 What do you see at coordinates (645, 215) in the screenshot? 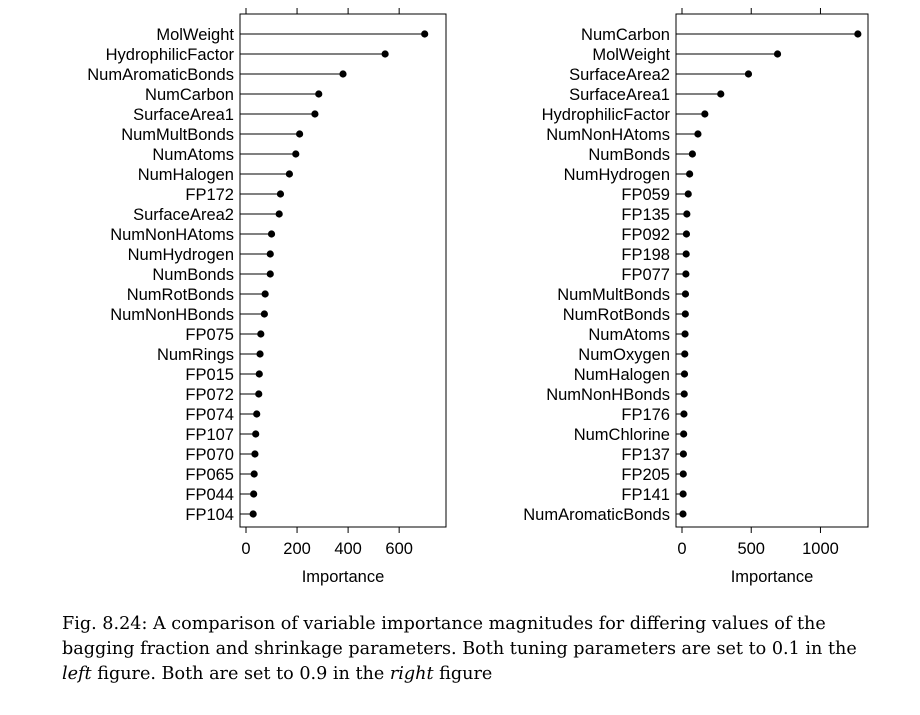
I see `variable-label: FP135` at bounding box center [645, 215].